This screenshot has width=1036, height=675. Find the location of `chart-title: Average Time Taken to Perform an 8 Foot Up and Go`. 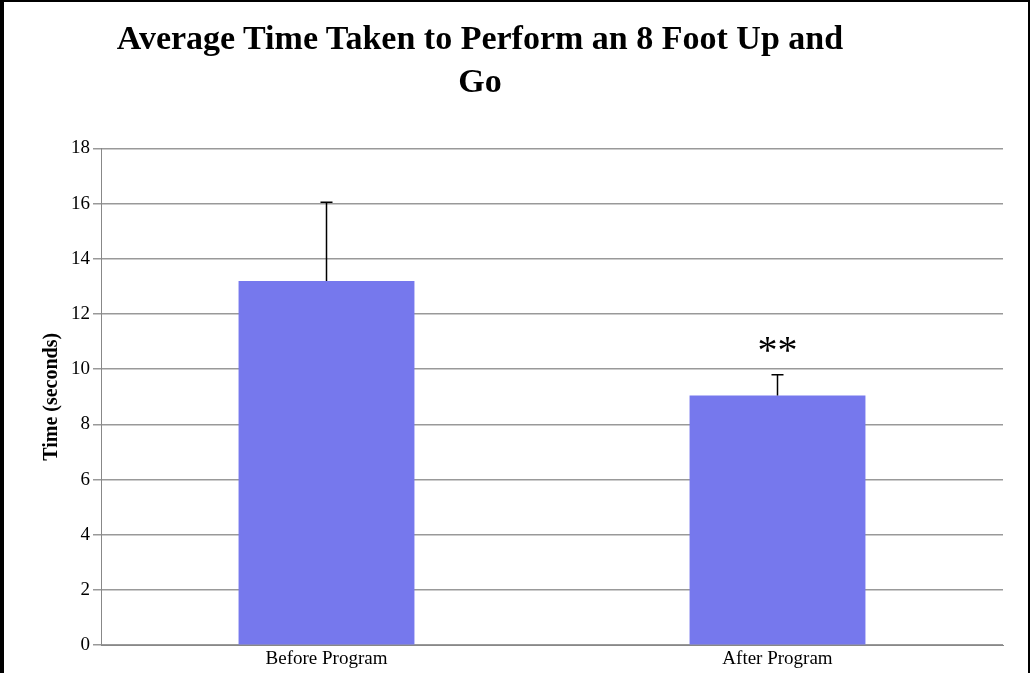

chart-title: Average Time Taken to Perform an 8 Foot Up and Go is located at coordinates (480, 59).